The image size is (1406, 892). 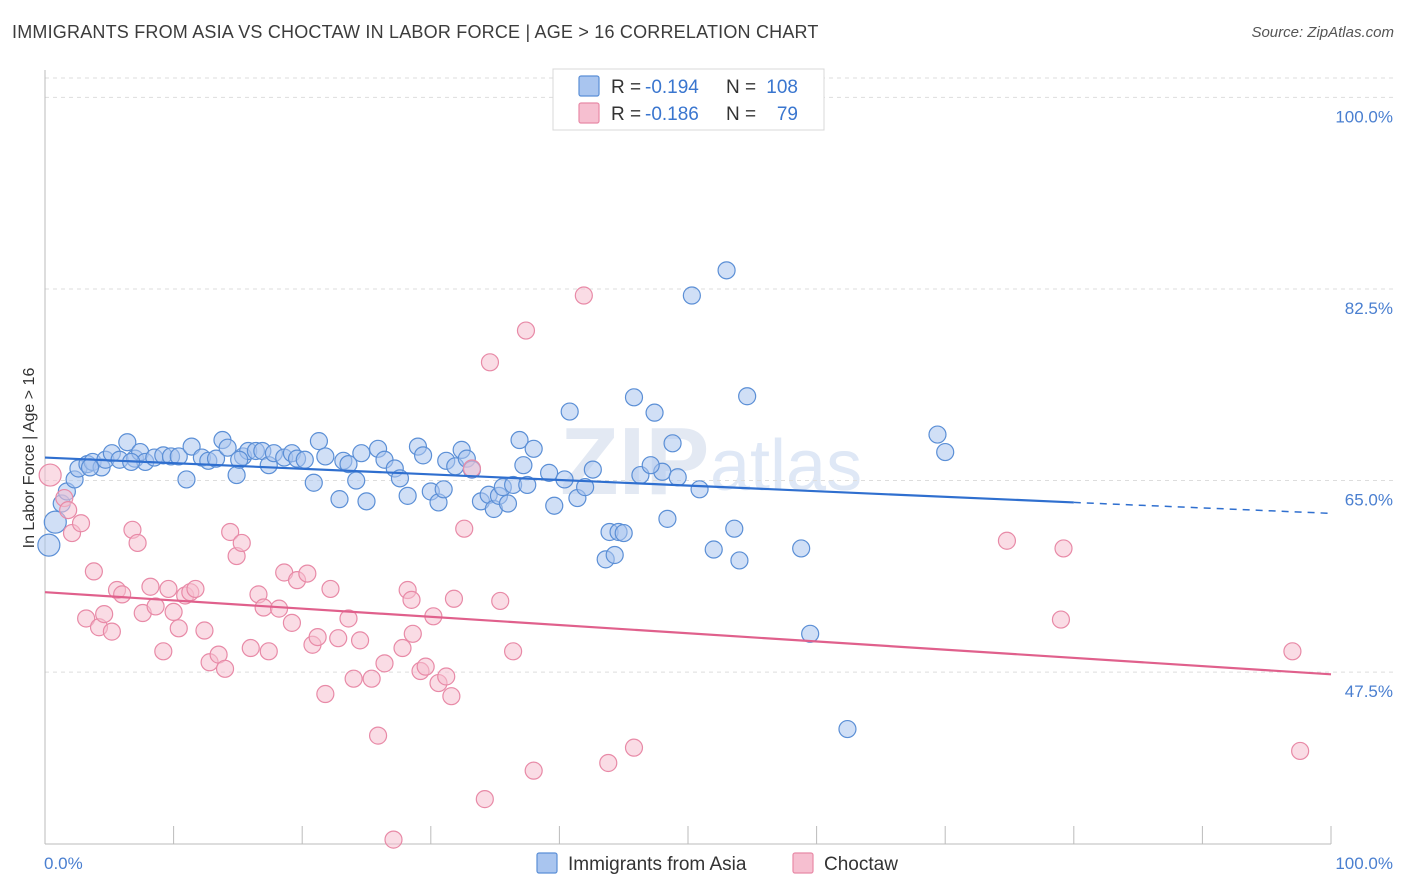 I want to click on y-tick-label: 65.0%, so click(x=1369, y=500).